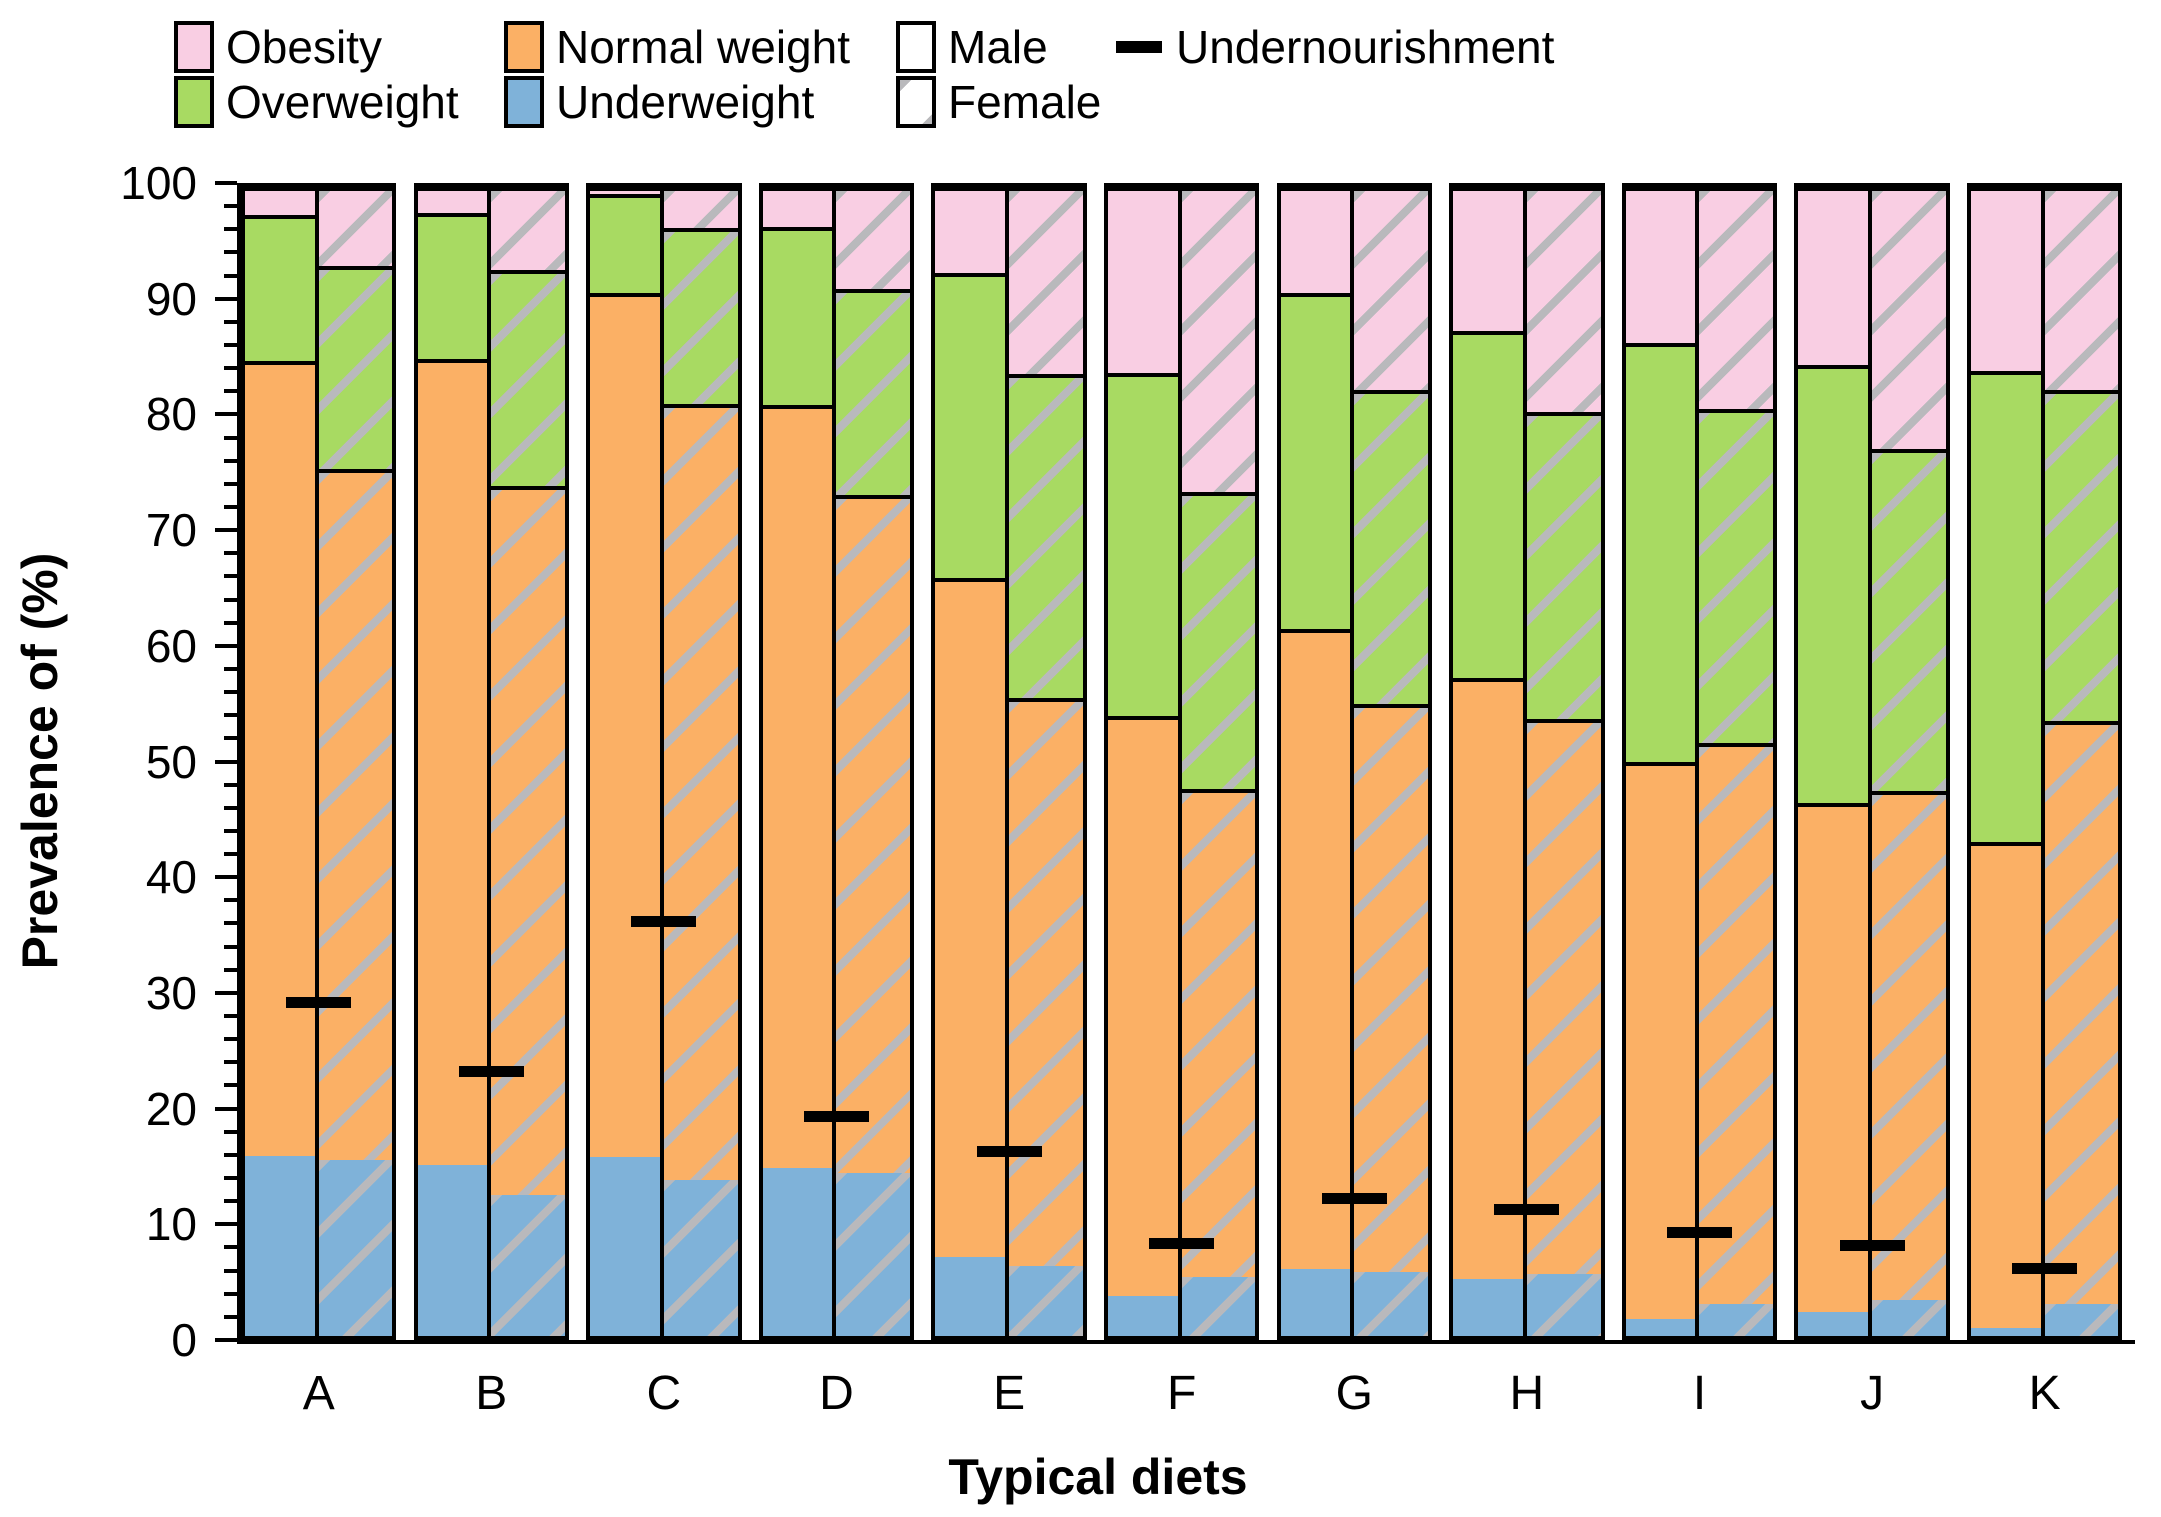  Describe the element at coordinates (836, 1117) in the screenshot. I see `undernourishment-marker-D` at that location.